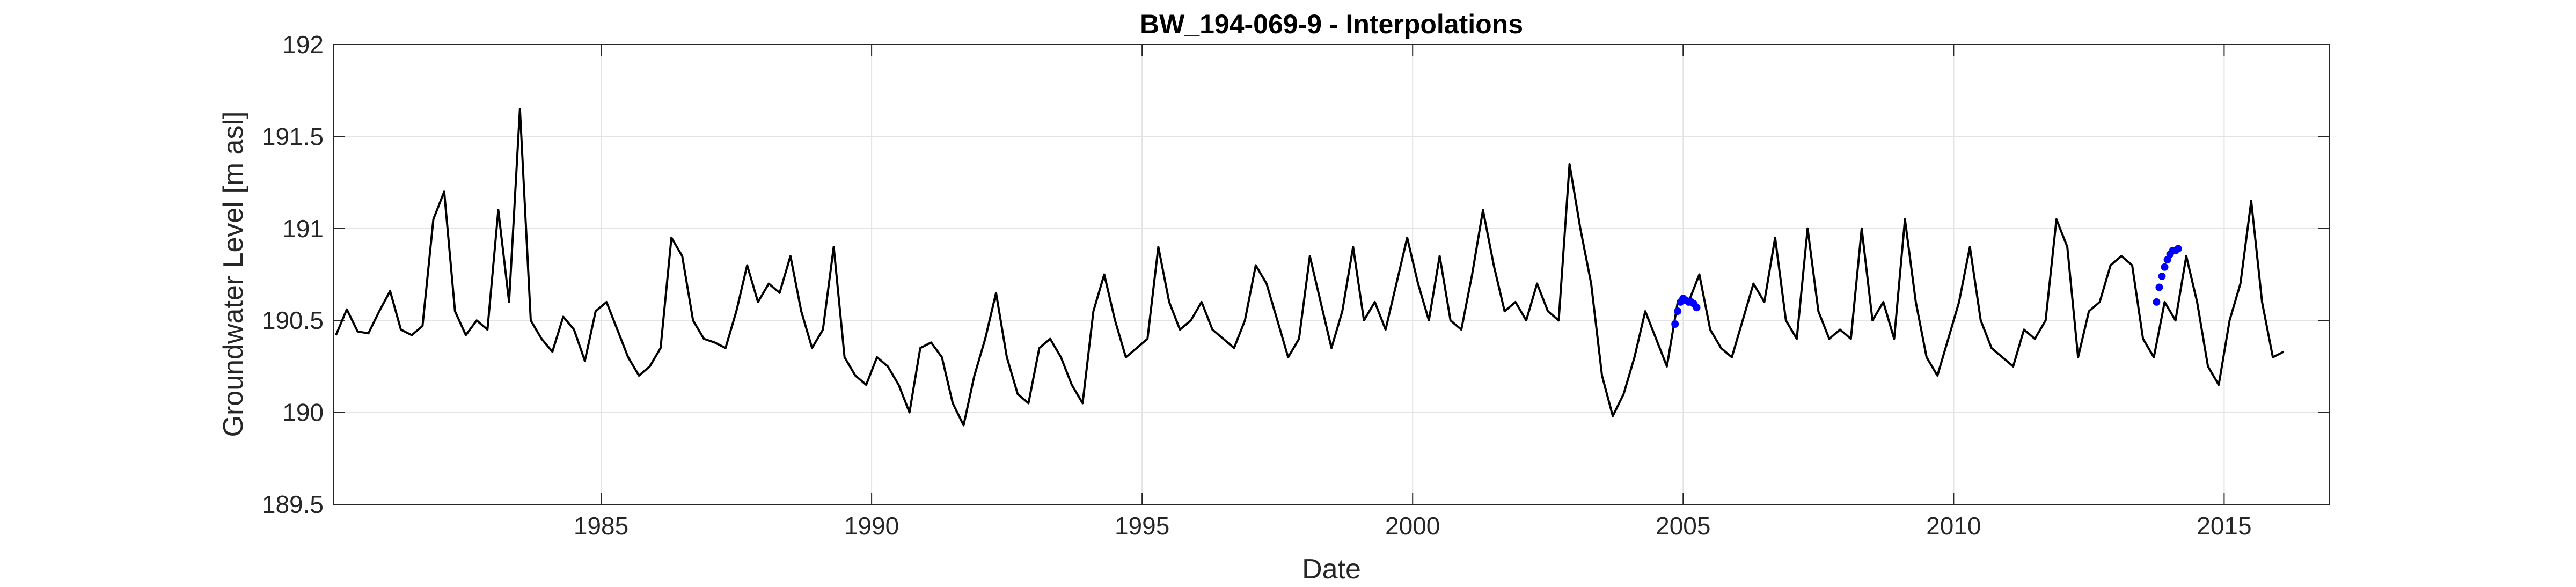 The image size is (2576, 587). What do you see at coordinates (1331, 569) in the screenshot?
I see `x-axis-label: Date` at bounding box center [1331, 569].